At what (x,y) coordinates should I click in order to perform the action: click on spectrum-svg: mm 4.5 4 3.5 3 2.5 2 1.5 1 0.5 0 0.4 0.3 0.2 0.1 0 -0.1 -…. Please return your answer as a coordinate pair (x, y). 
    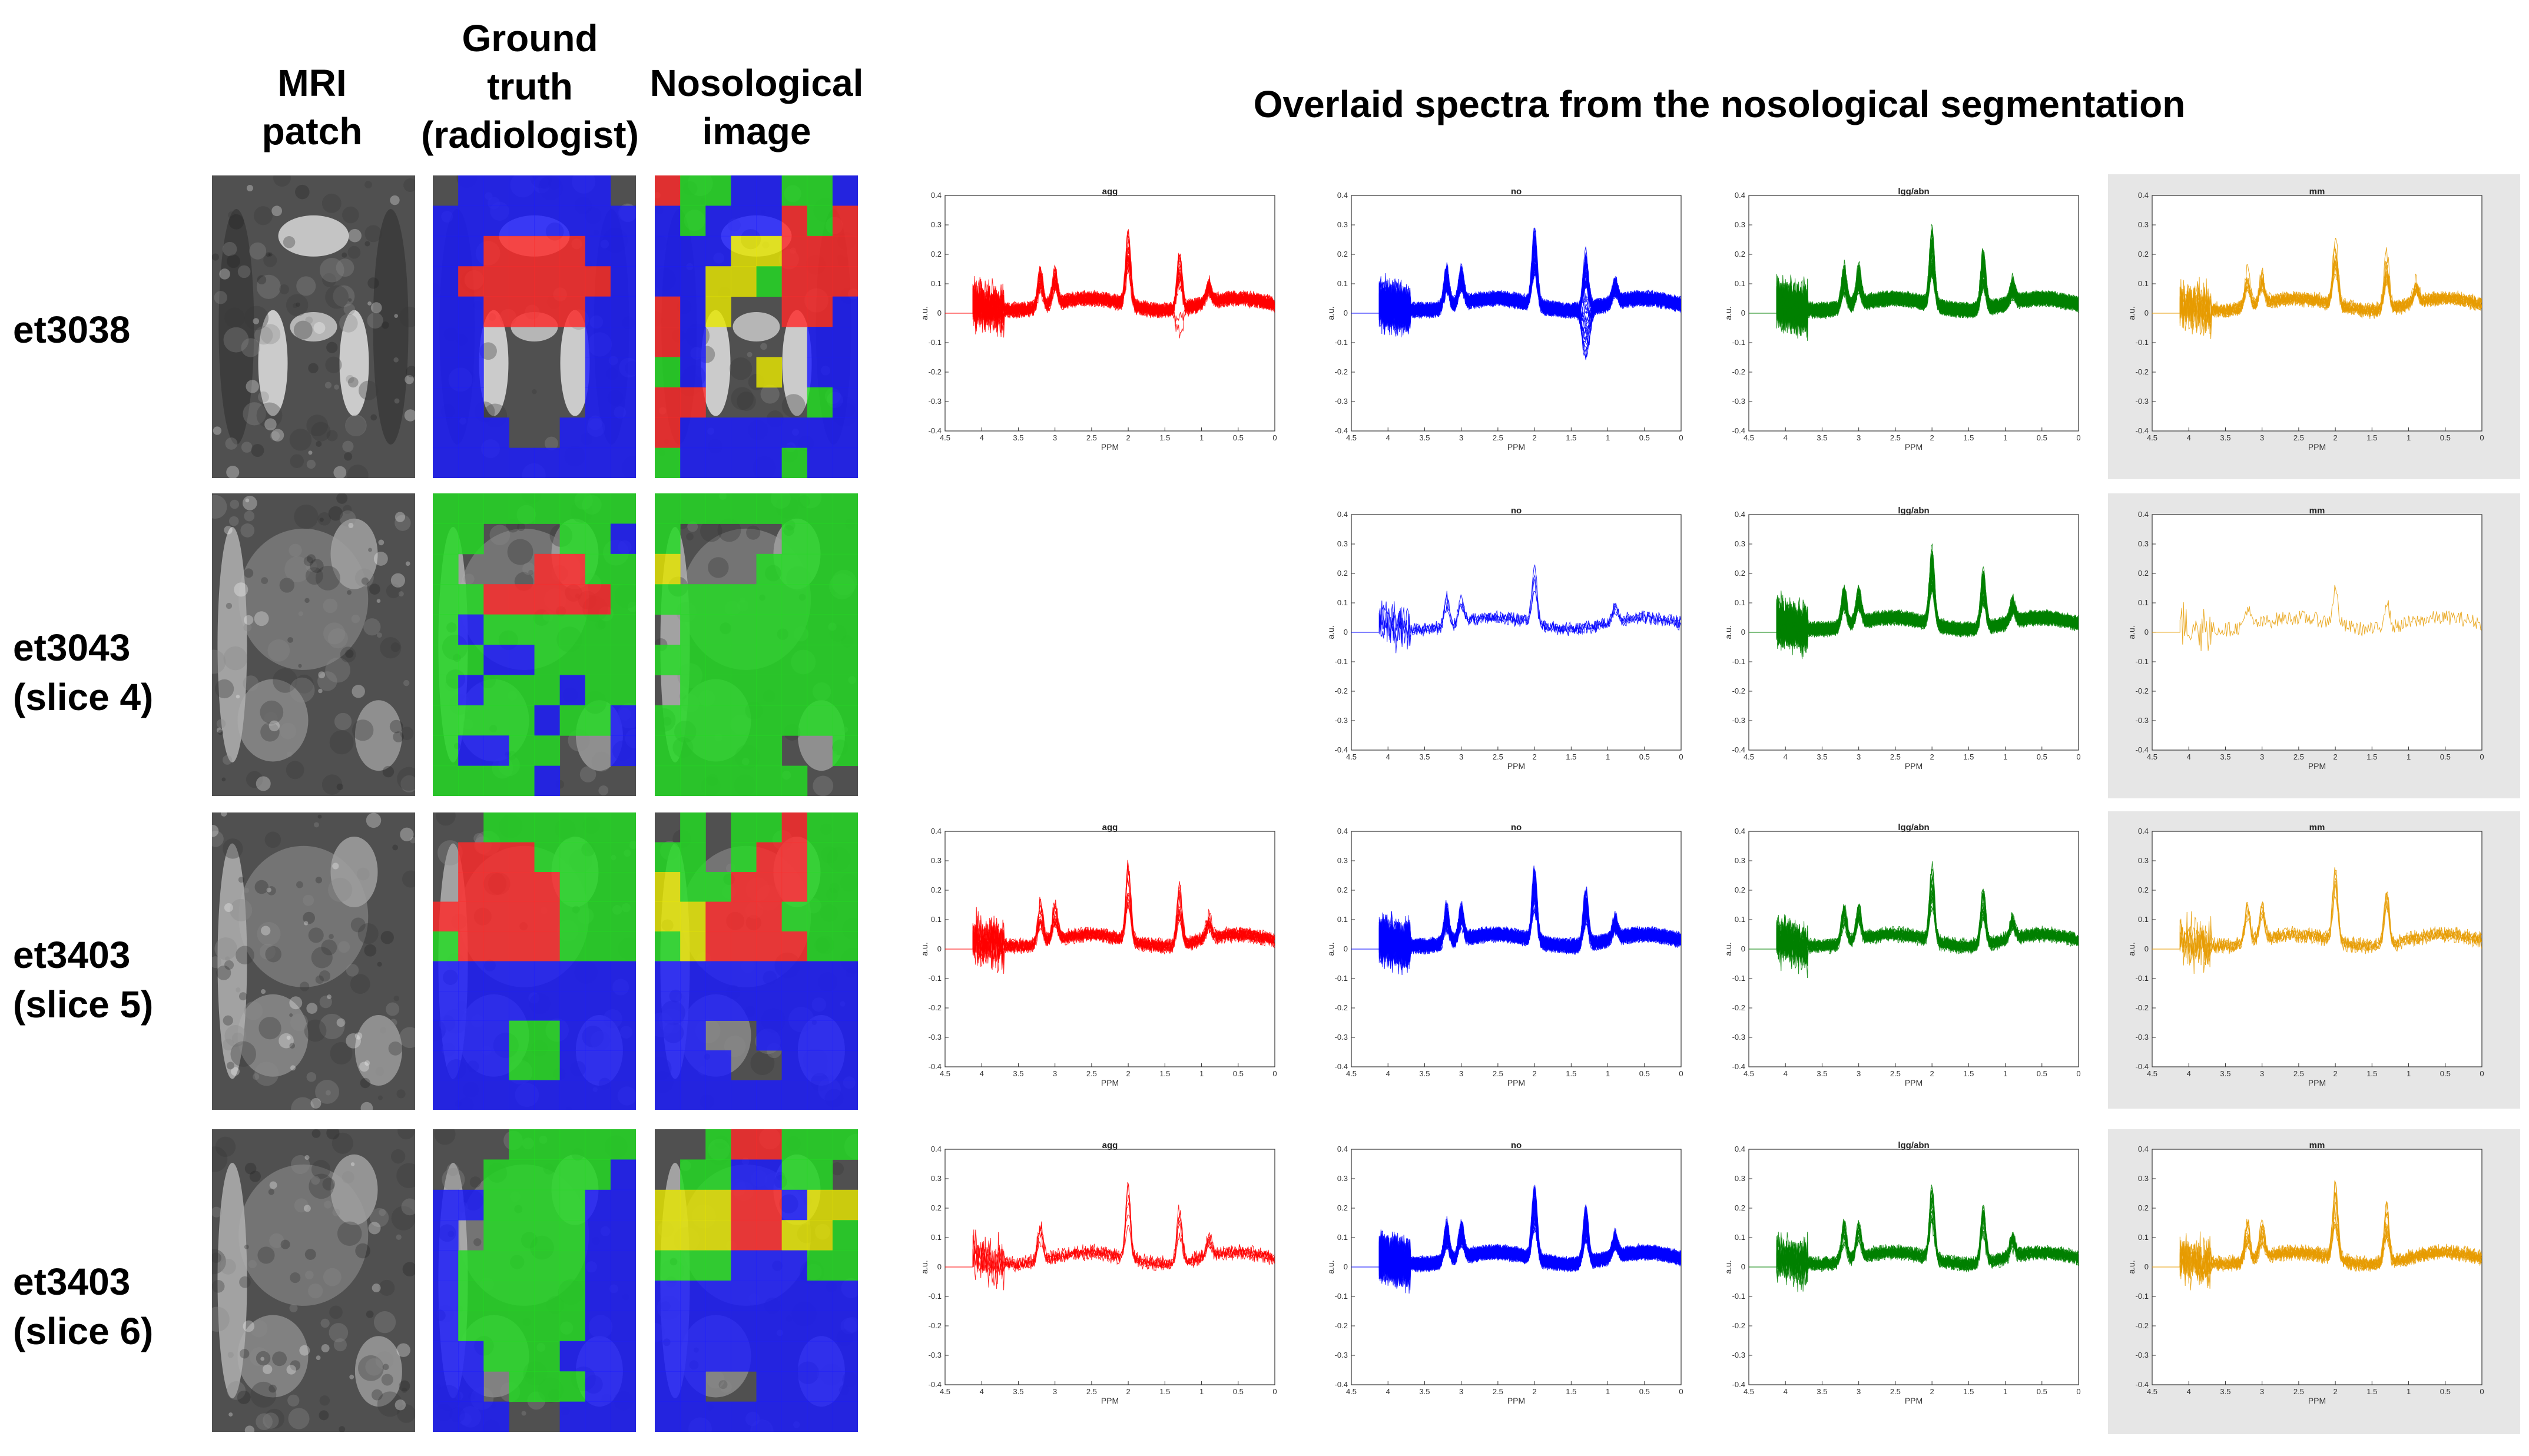
    Looking at the image, I should click on (2306, 954).